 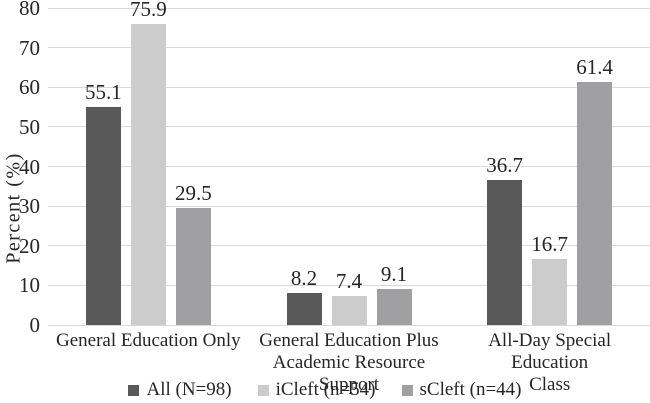 I want to click on legend-label: iCleft (n=54), so click(x=325, y=389).